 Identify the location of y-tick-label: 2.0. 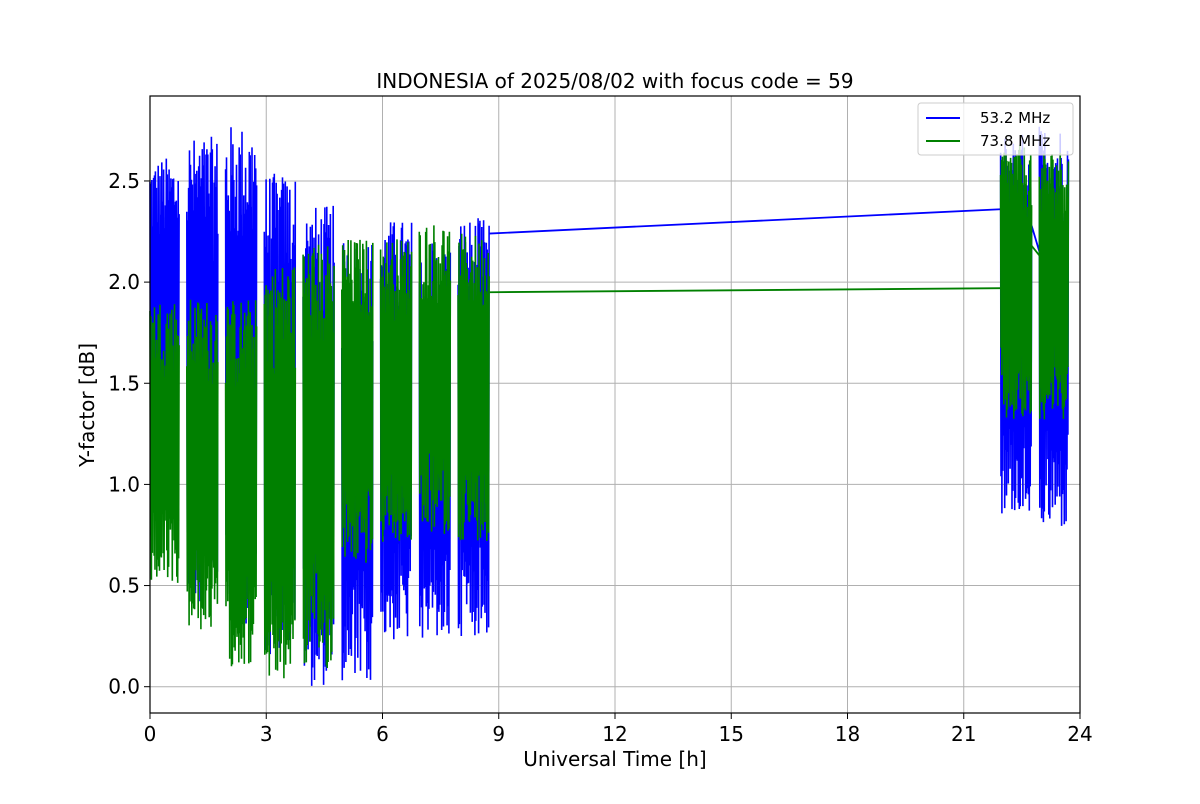
(124, 282).